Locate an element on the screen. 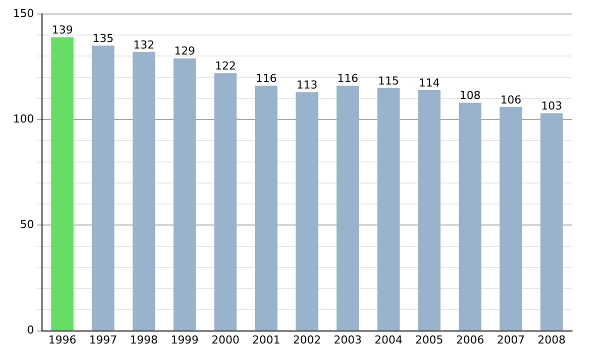 The image size is (600, 350). x-tick-label: 2001 is located at coordinates (266, 339).